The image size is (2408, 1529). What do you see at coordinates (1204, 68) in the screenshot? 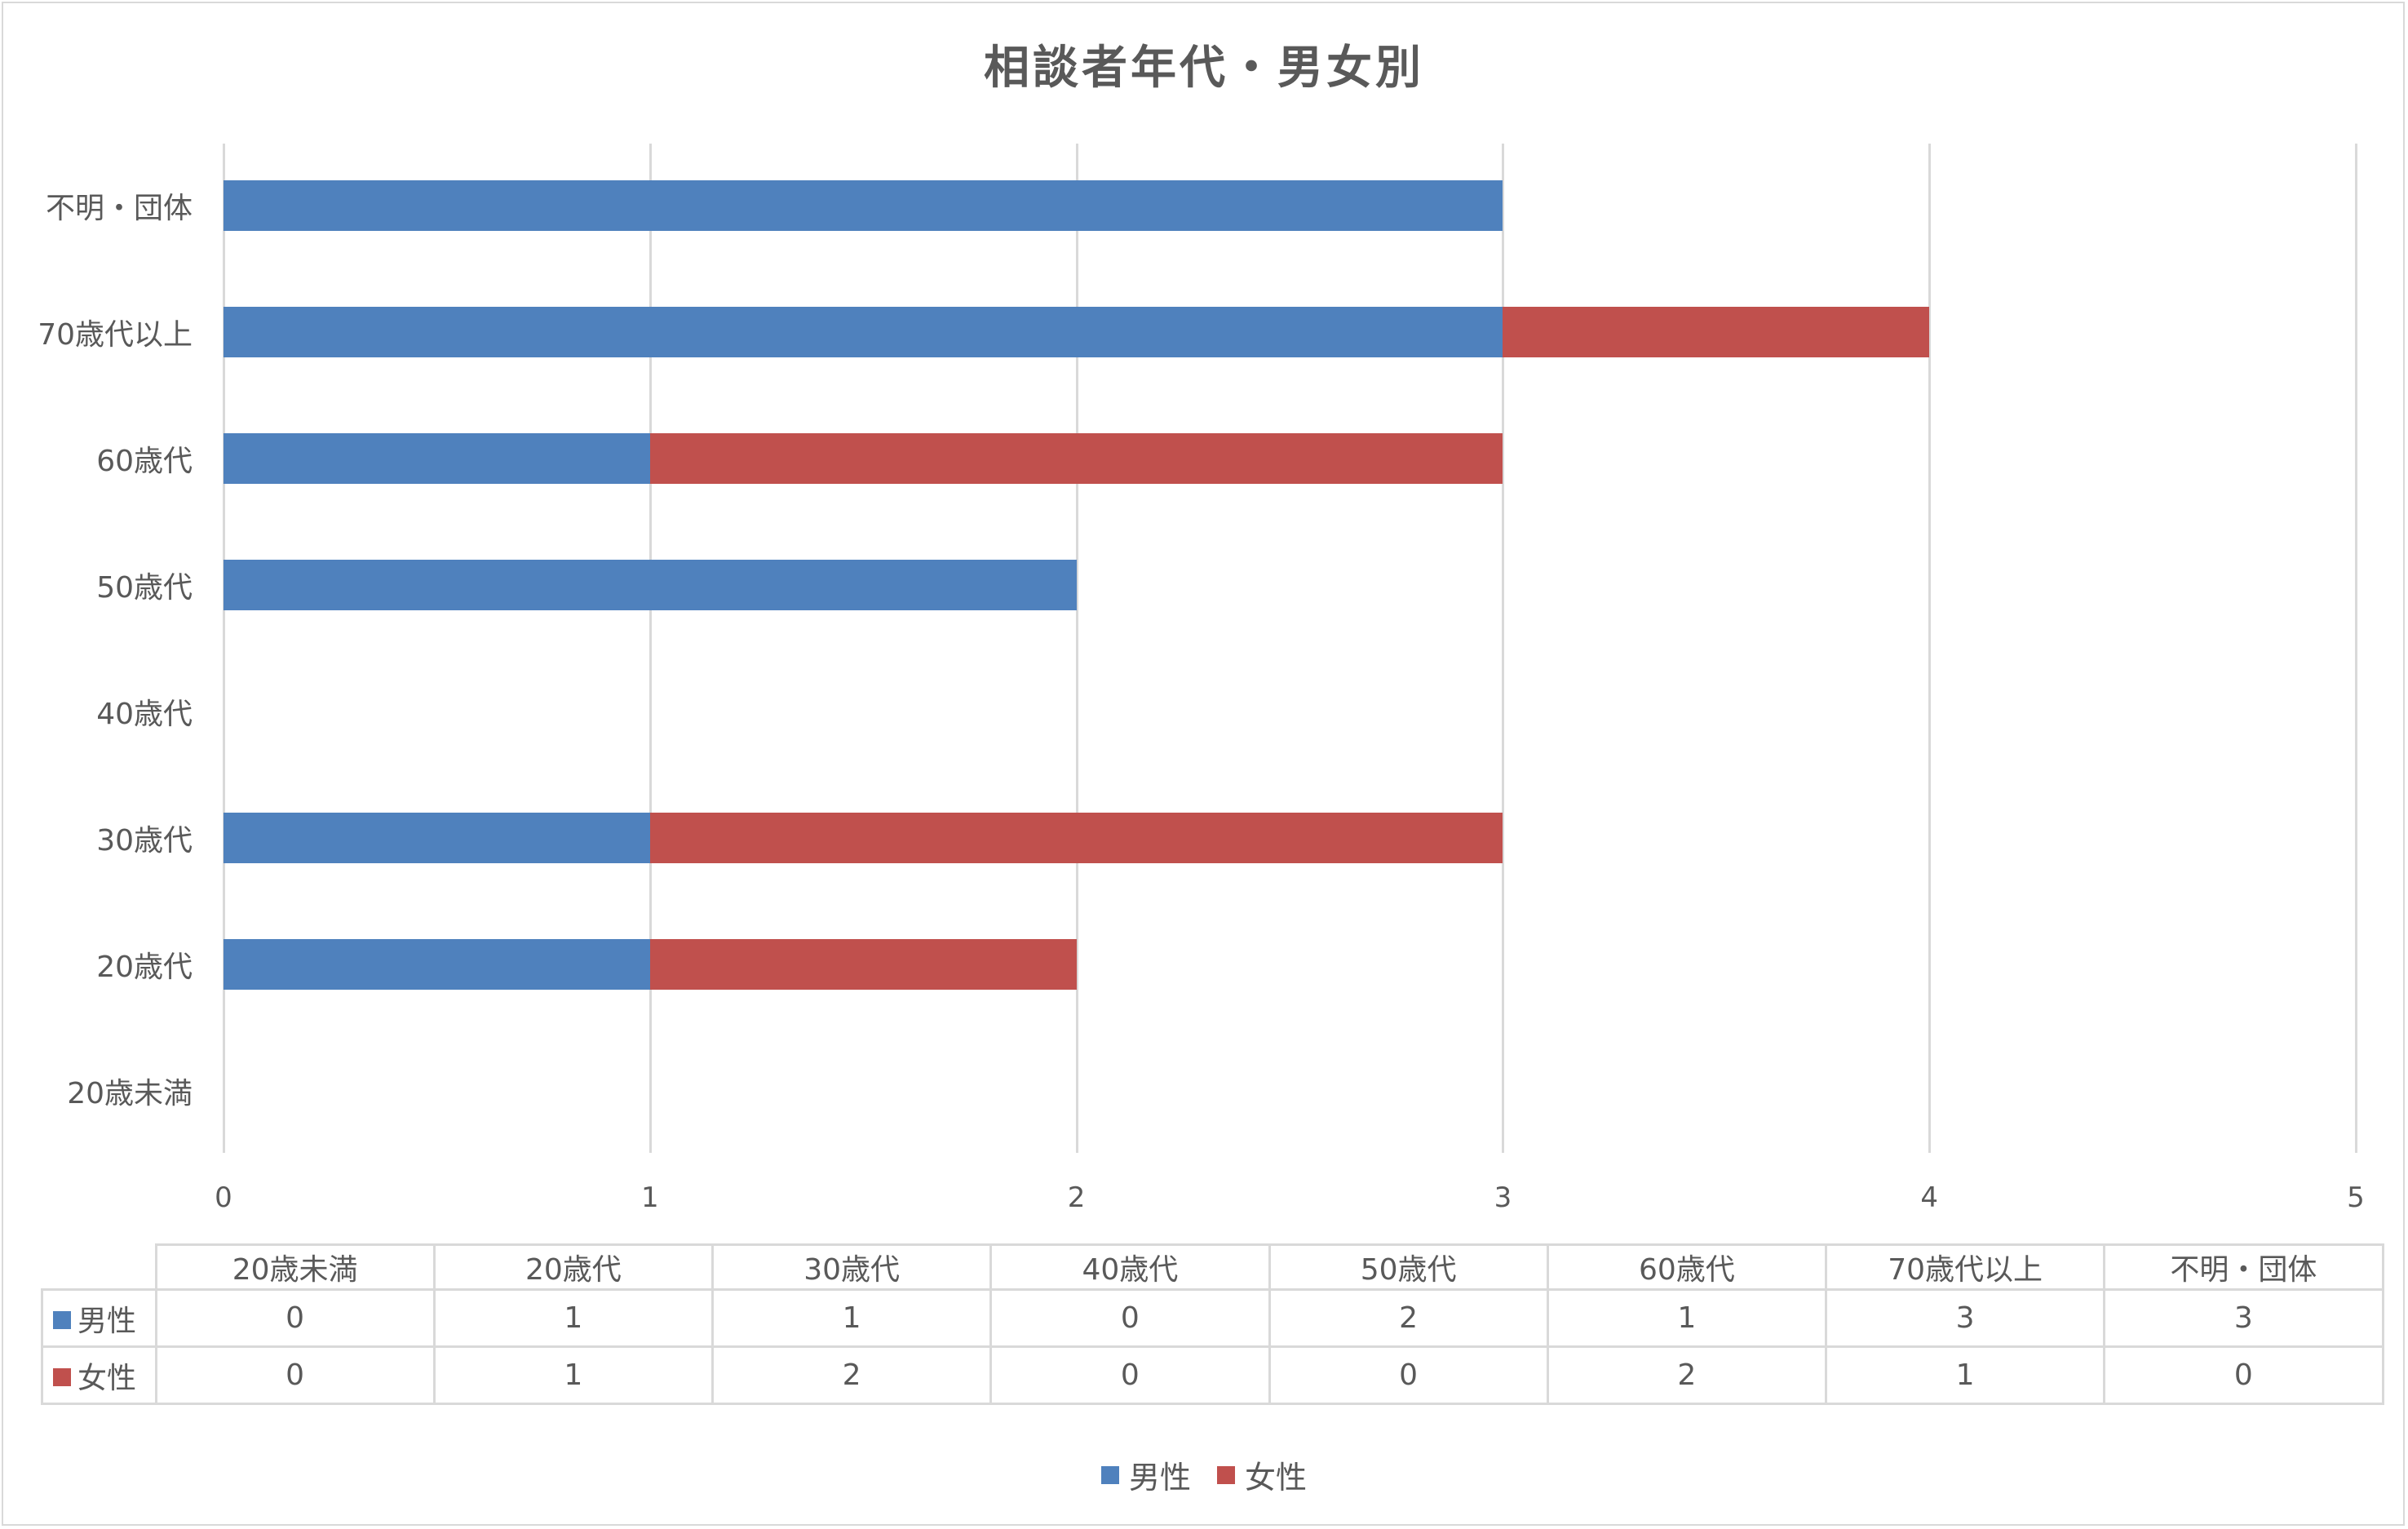
I see `chart-title: 相談者年代・男女別` at bounding box center [1204, 68].